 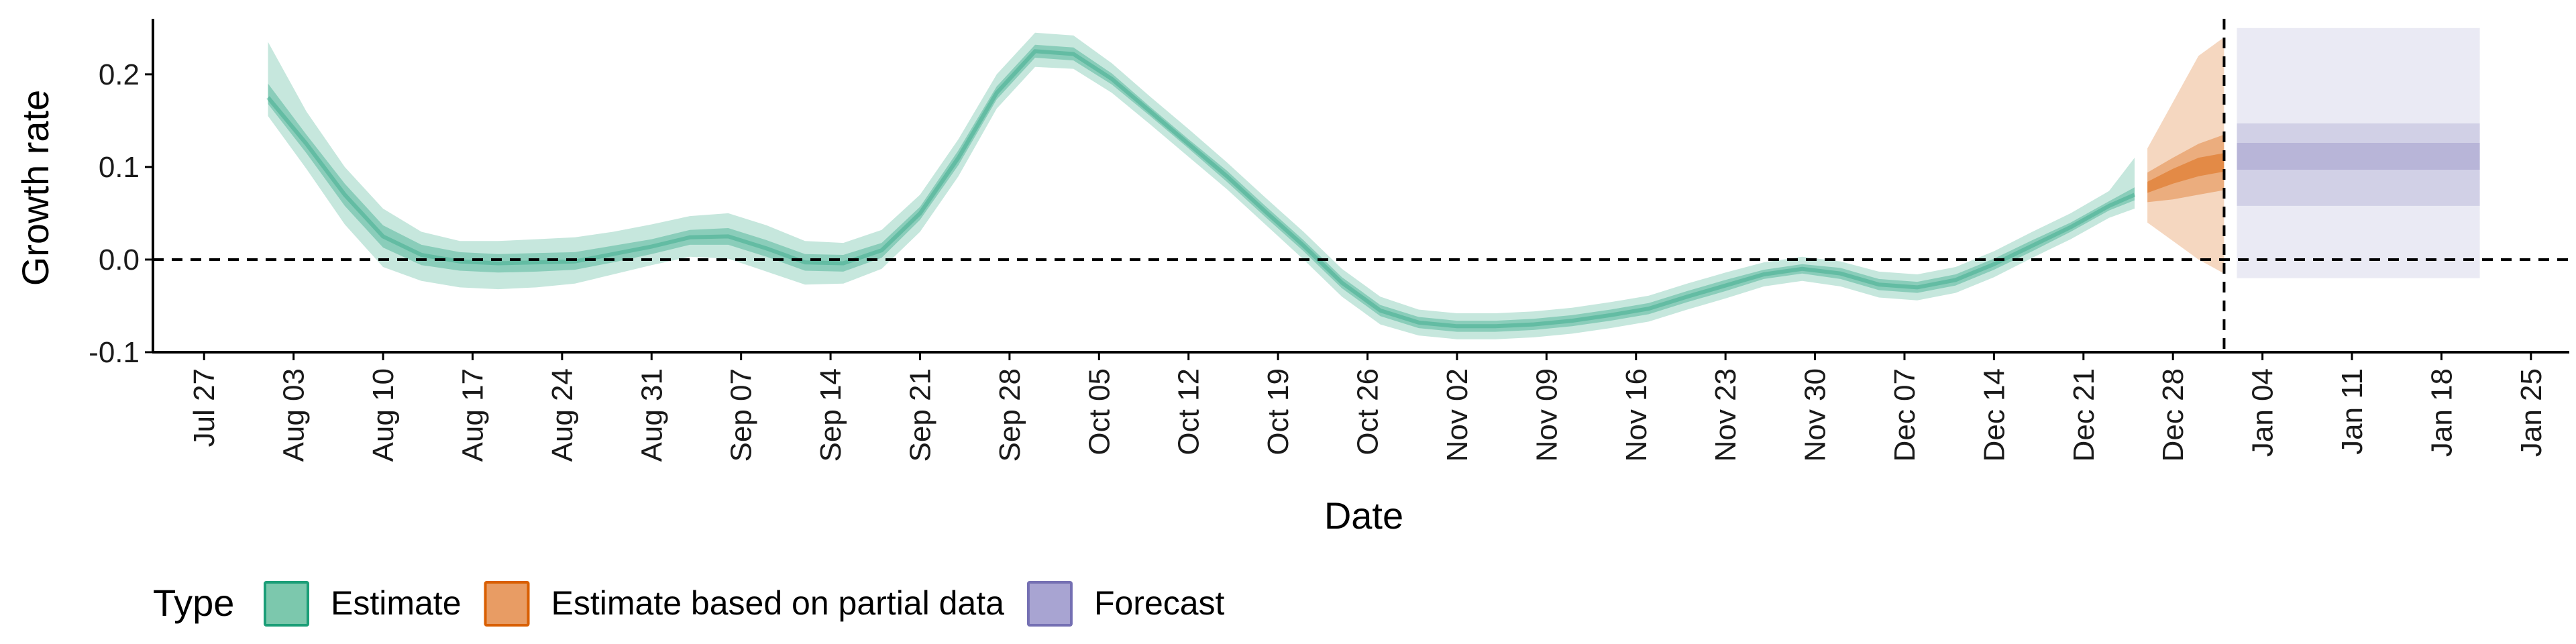 What do you see at coordinates (119, 167) in the screenshot?
I see `y-tick-label: 0.1` at bounding box center [119, 167].